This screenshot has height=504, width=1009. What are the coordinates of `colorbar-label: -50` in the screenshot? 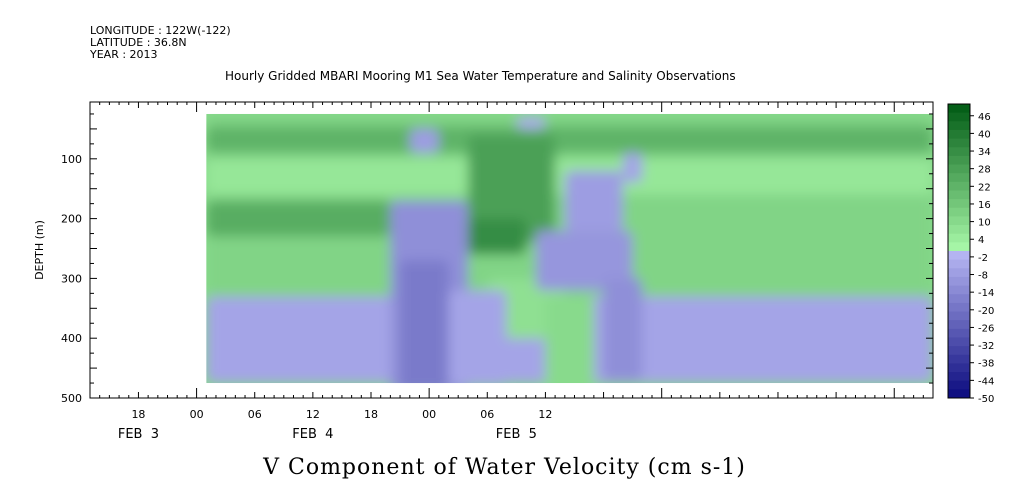 It's located at (986, 399).